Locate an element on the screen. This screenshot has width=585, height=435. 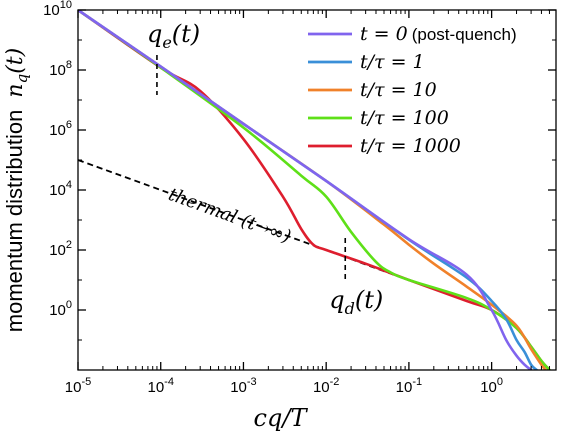
x-axis-label: cq/T is located at coordinates (281, 418).